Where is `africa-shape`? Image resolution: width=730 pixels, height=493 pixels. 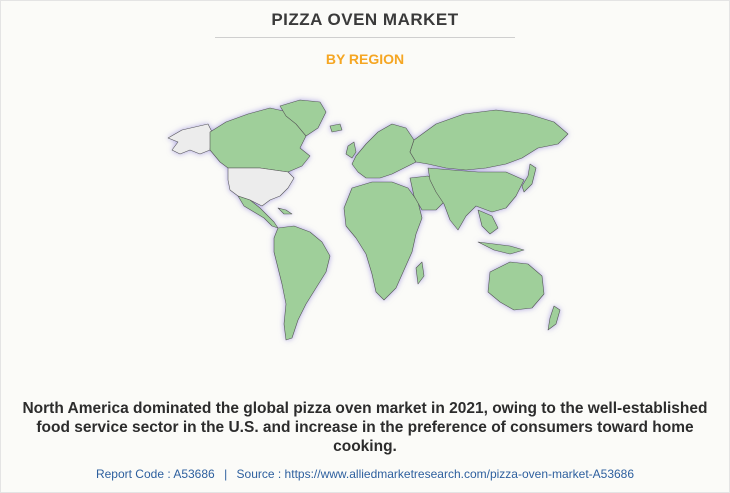
africa-shape is located at coordinates (383, 241).